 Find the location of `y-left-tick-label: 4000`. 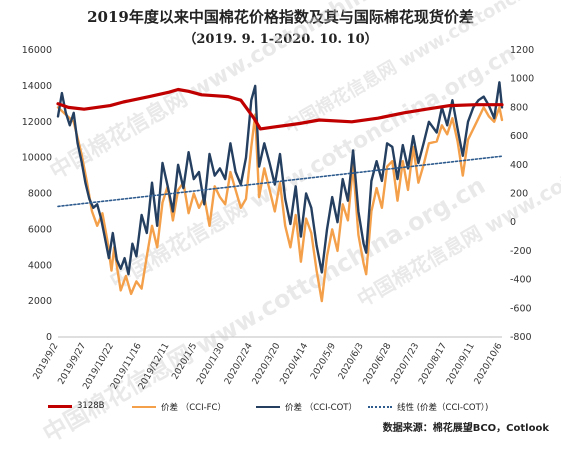

y-left-tick-label: 4000 is located at coordinates (40, 265).